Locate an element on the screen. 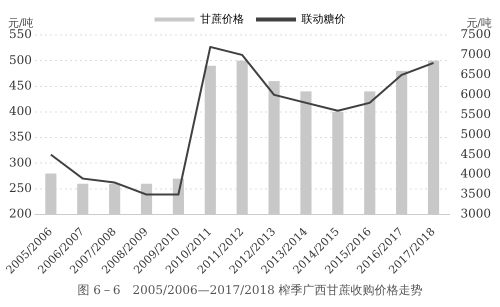 The image size is (500, 307). y-tick-label: 350 is located at coordinates (20, 137).